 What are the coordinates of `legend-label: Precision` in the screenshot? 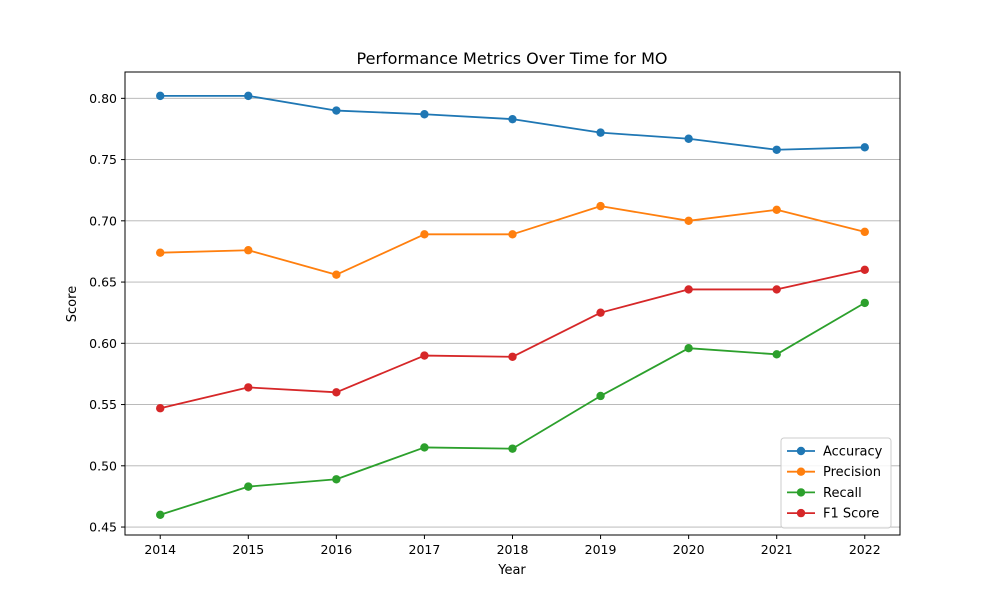 It's located at (852, 472).